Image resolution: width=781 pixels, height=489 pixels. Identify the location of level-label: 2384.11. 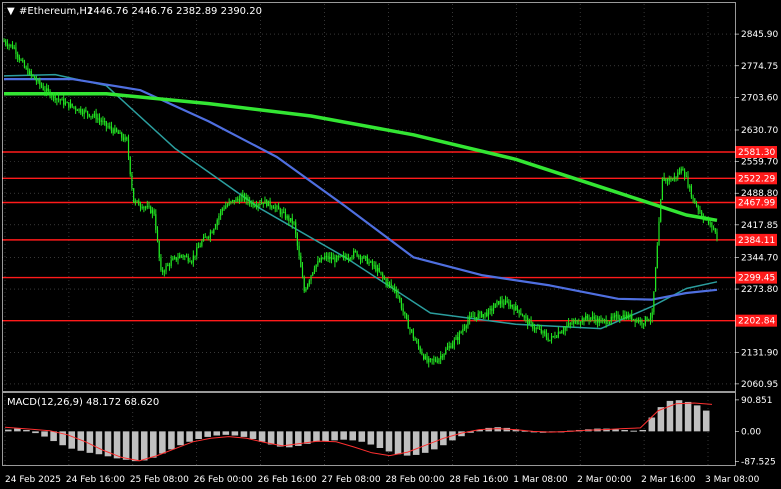
(756, 241).